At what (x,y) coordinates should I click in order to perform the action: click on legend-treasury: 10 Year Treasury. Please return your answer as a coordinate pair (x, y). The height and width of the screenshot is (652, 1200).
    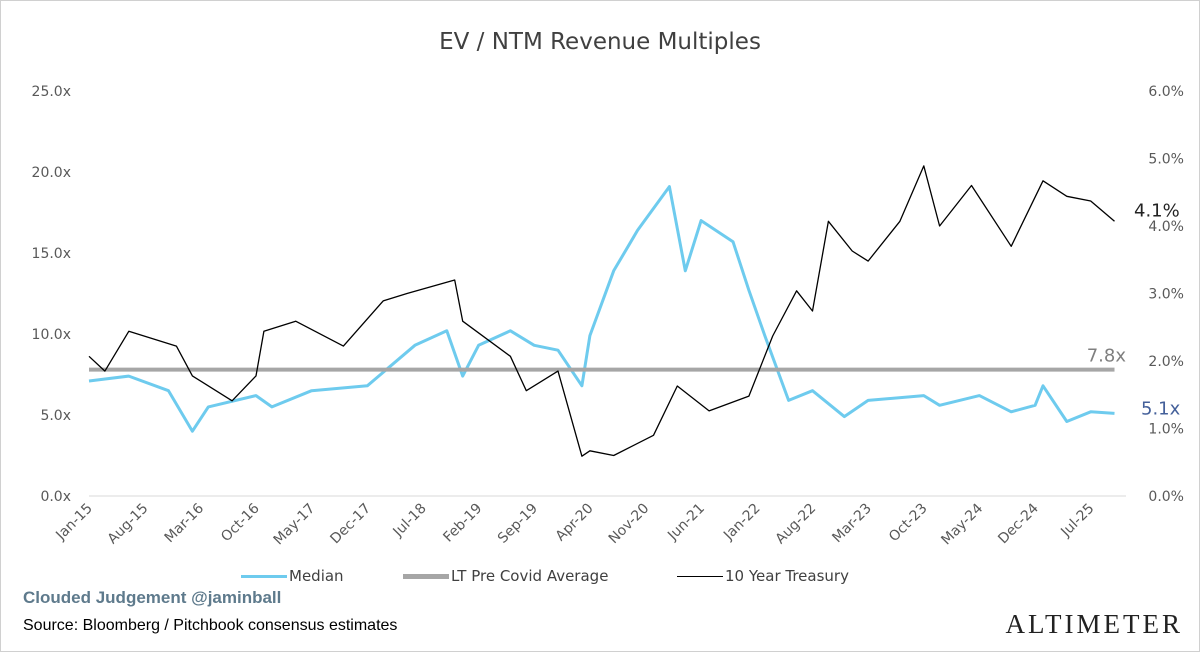
    Looking at the image, I should click on (763, 576).